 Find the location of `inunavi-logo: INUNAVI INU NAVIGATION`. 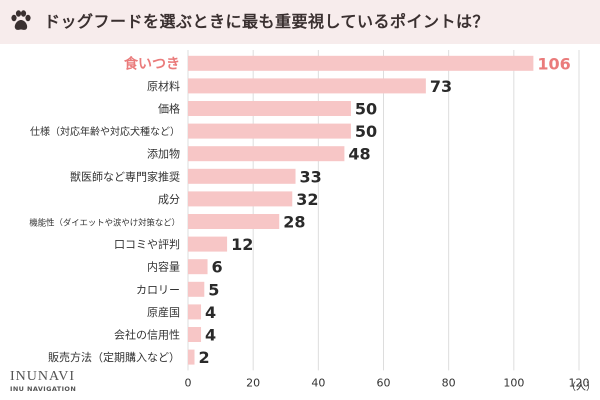

inunavi-logo: INUNAVI INU NAVIGATION is located at coordinates (43, 382).